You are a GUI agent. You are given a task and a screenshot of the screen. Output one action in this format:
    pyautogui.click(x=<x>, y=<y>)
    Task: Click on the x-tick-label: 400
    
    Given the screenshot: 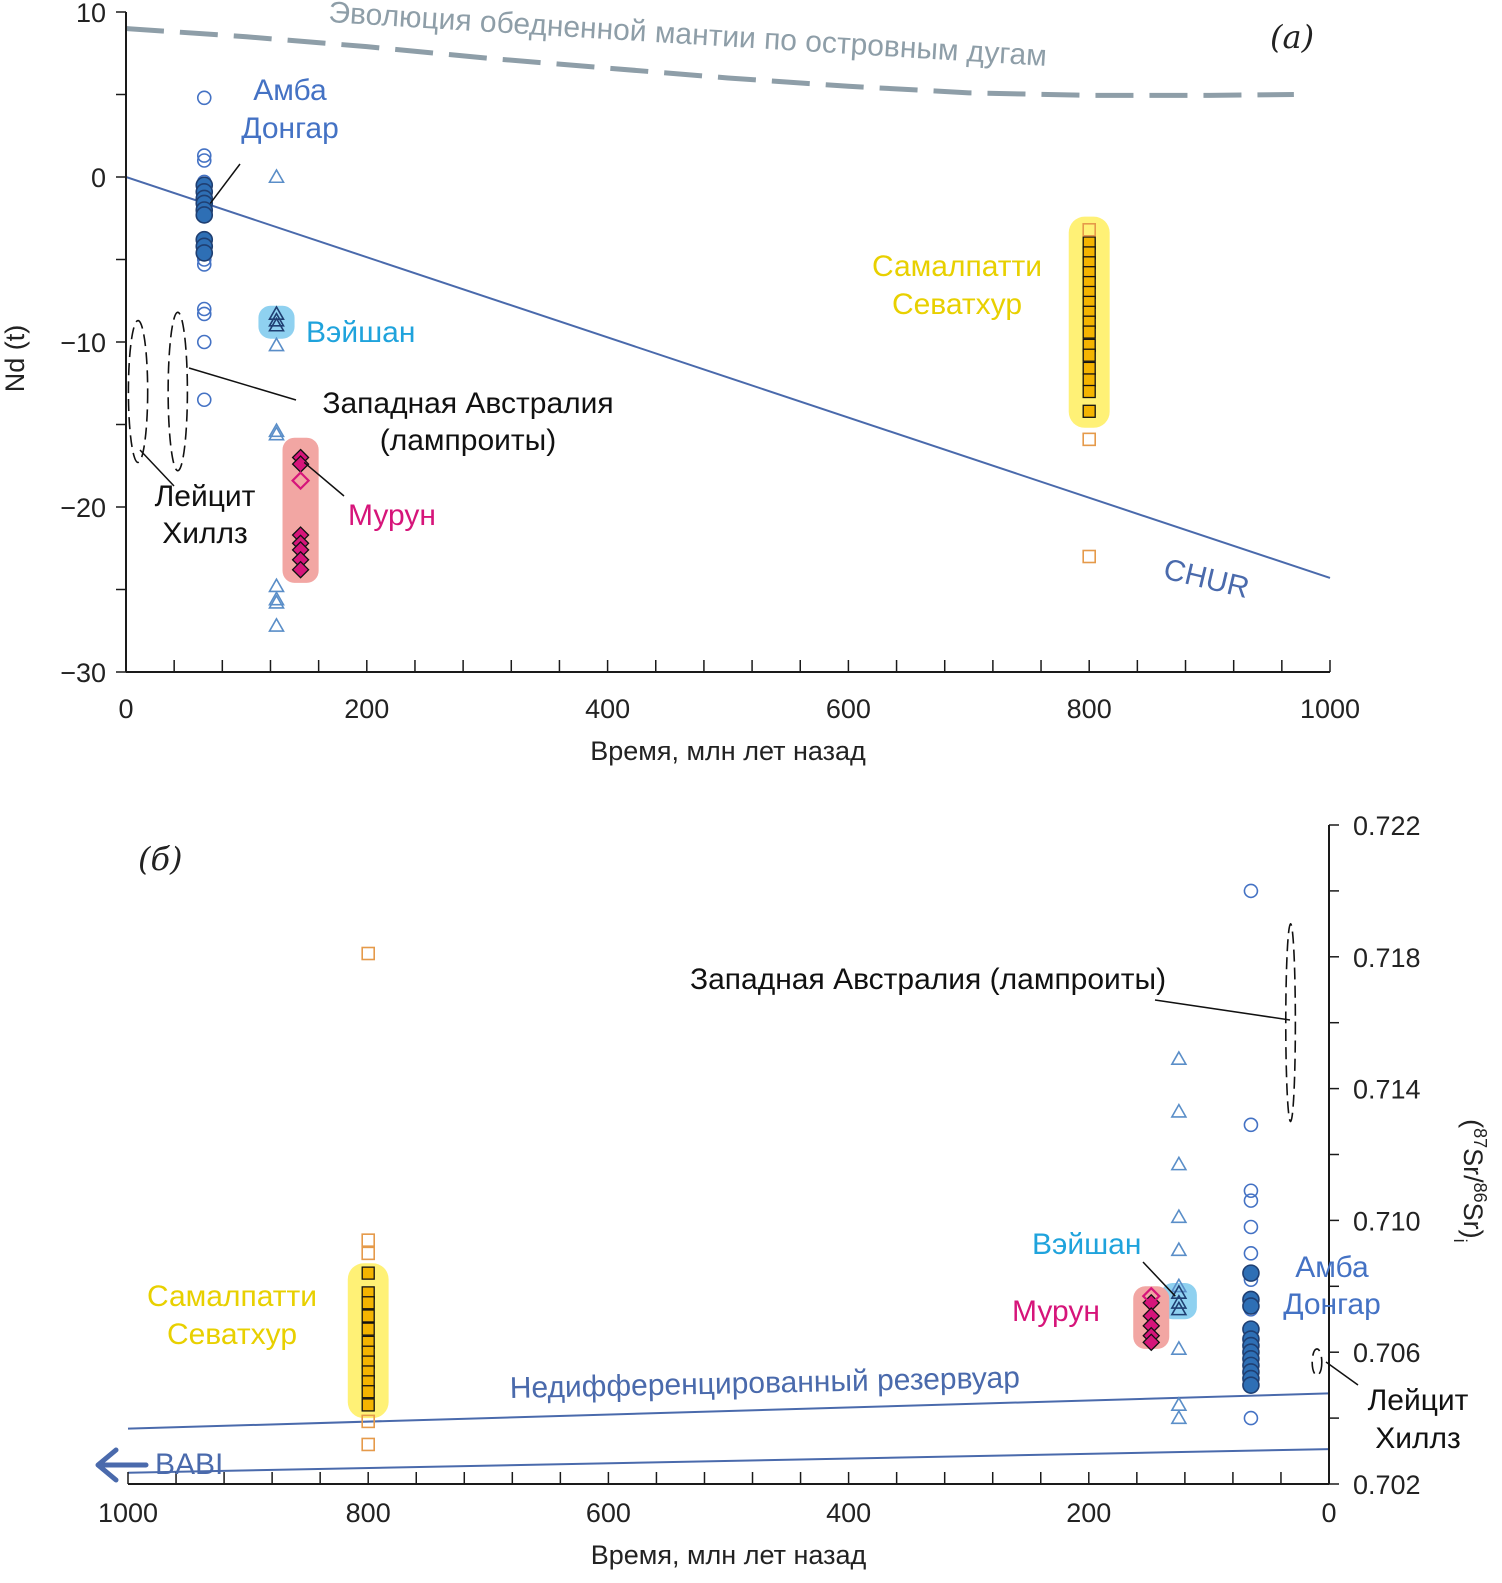 What is the action you would take?
    pyautogui.click(x=848, y=1513)
    